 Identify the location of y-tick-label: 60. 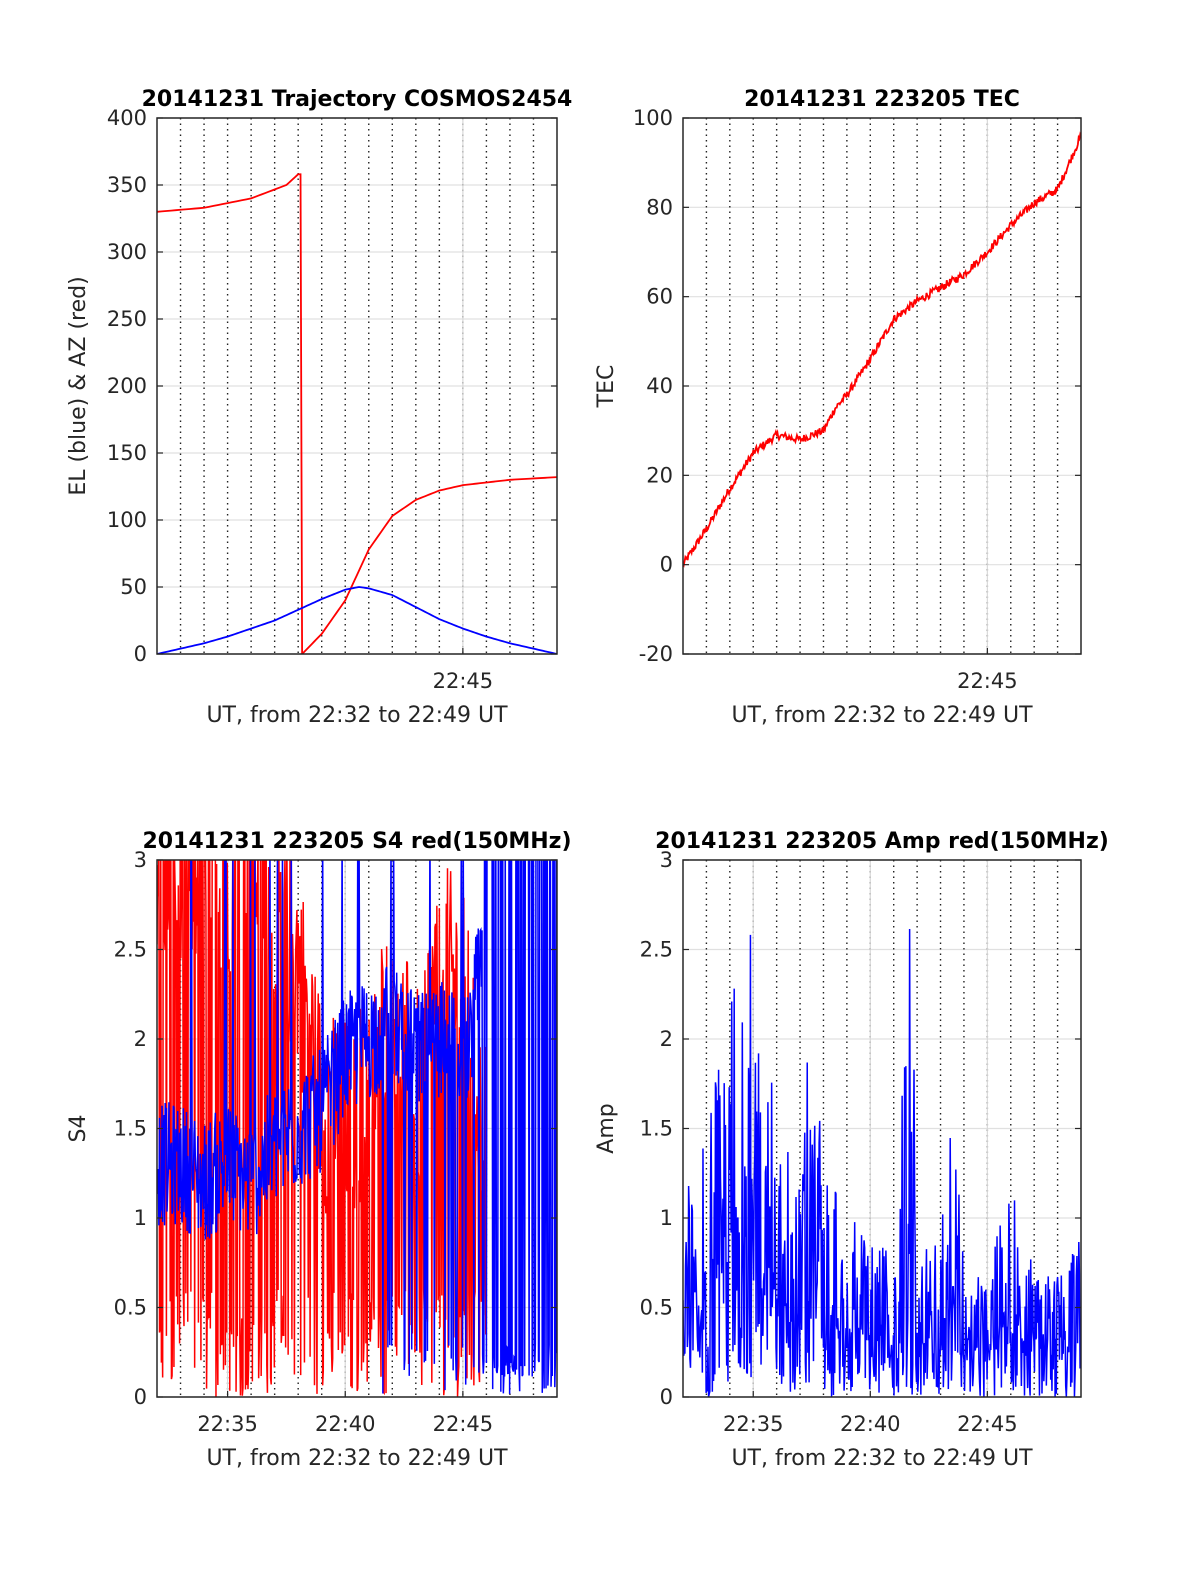
(659, 297).